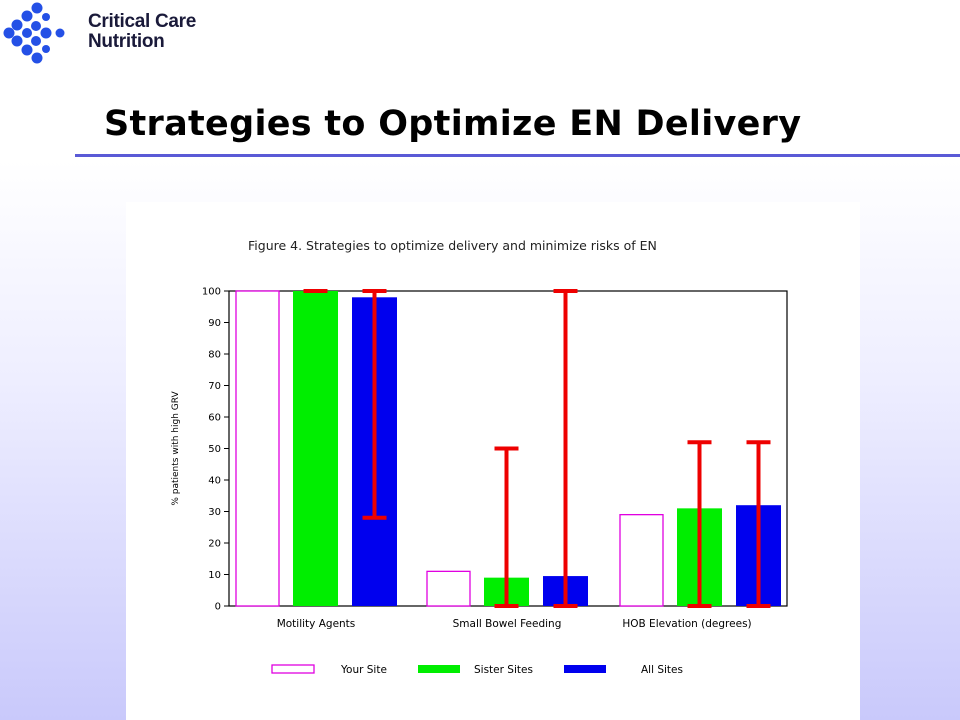 This screenshot has height=720, width=960. I want to click on category-label: HOB Elevation (degrees), so click(686, 624).